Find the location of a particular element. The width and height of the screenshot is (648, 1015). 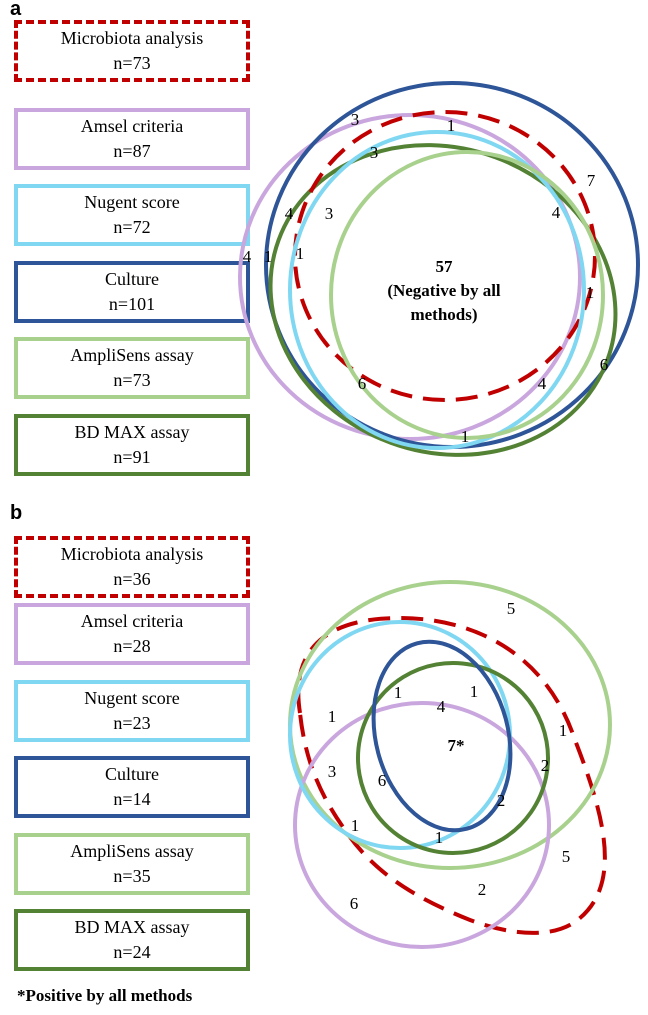

legend-item-nugent-a: Nugent score n=72 is located at coordinates (132, 215).